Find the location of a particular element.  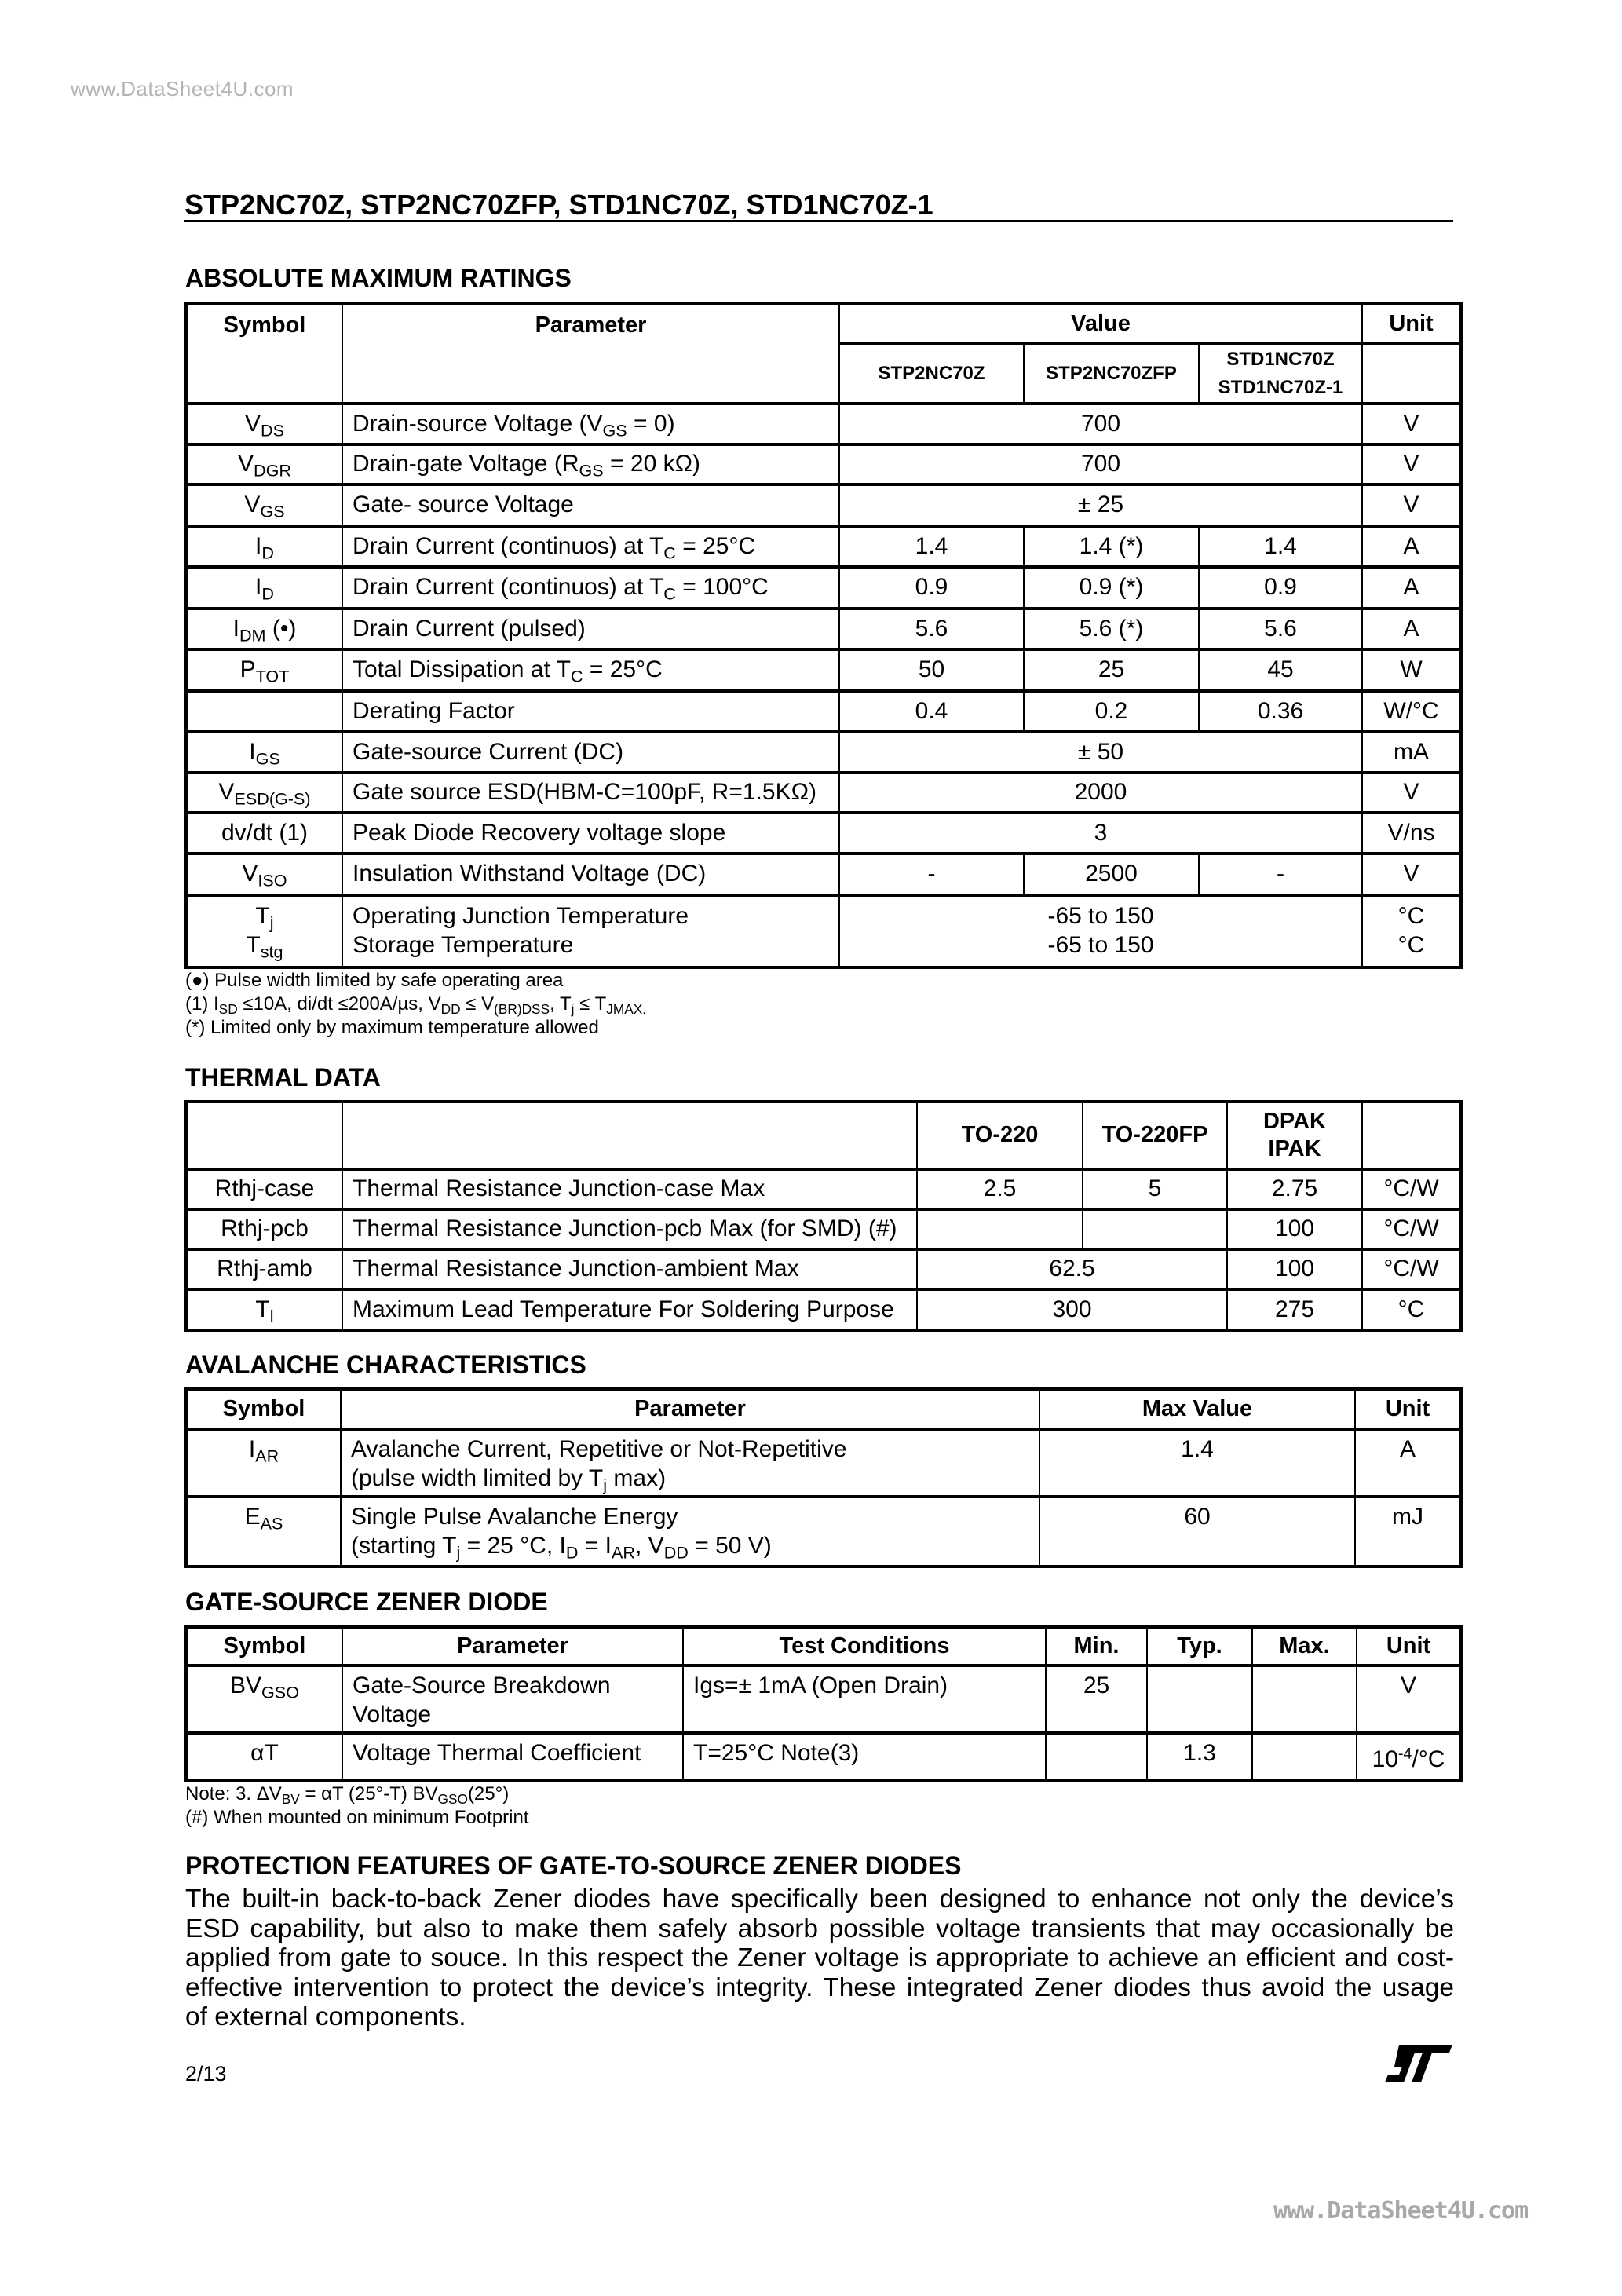

text: 5.6 (*) is located at coordinates (1111, 628).